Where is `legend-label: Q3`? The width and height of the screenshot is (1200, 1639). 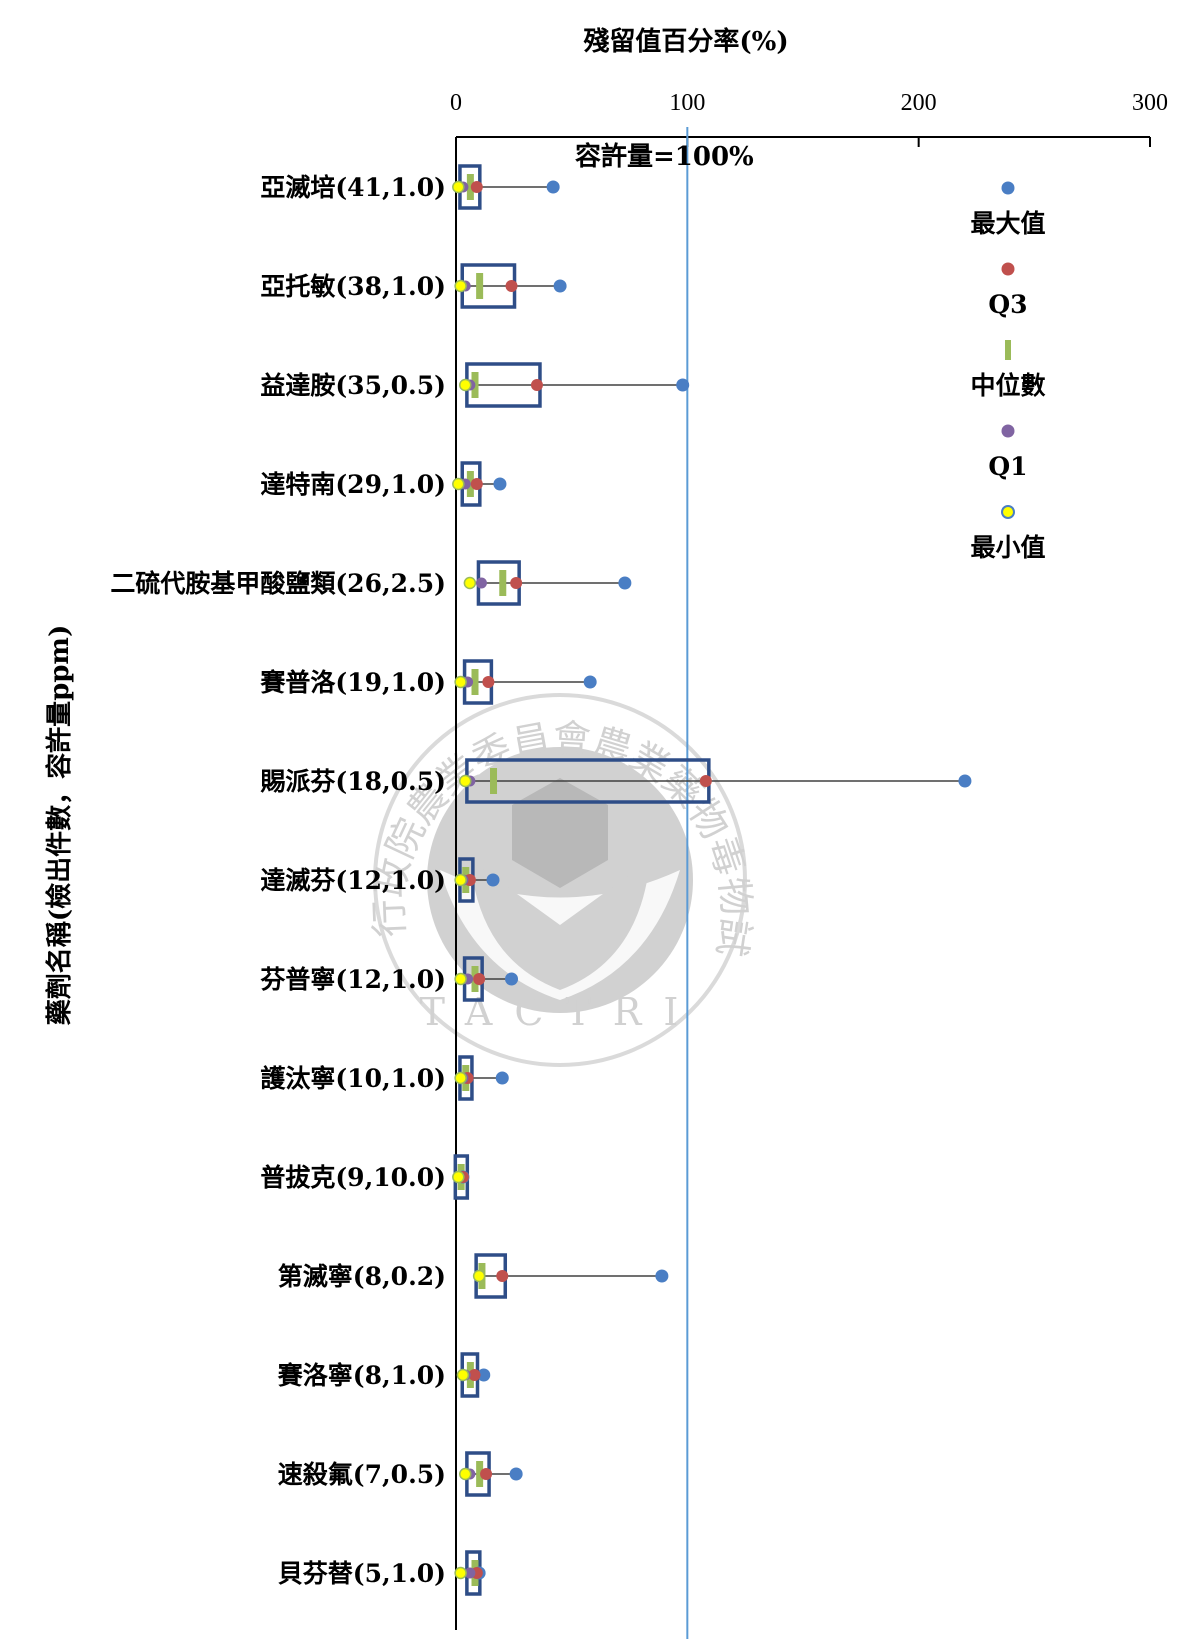
legend-label: Q3 is located at coordinates (1007, 304).